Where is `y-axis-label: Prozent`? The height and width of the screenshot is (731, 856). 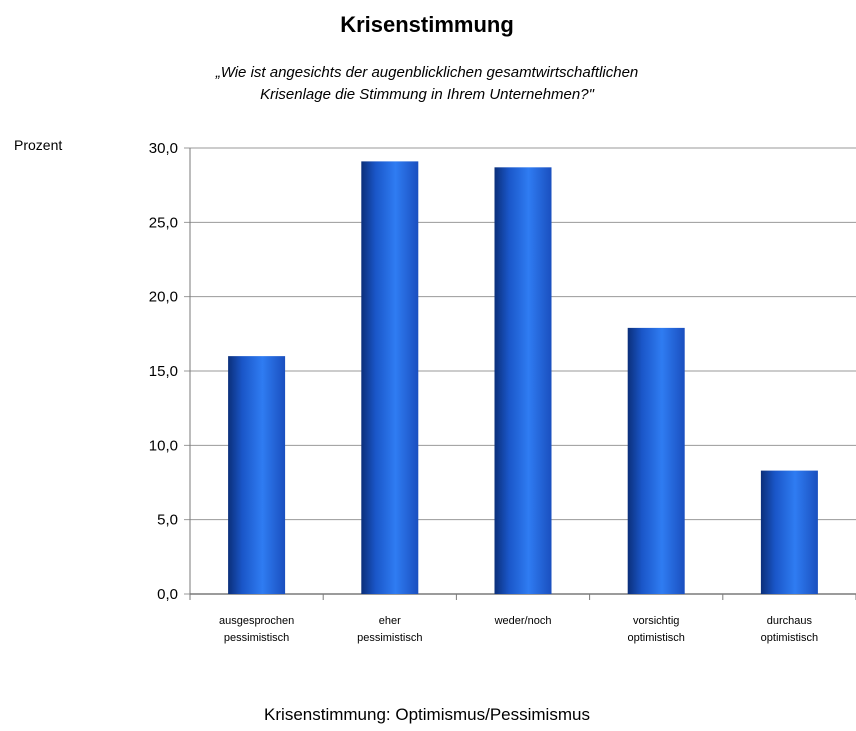 y-axis-label: Prozent is located at coordinates (38, 145).